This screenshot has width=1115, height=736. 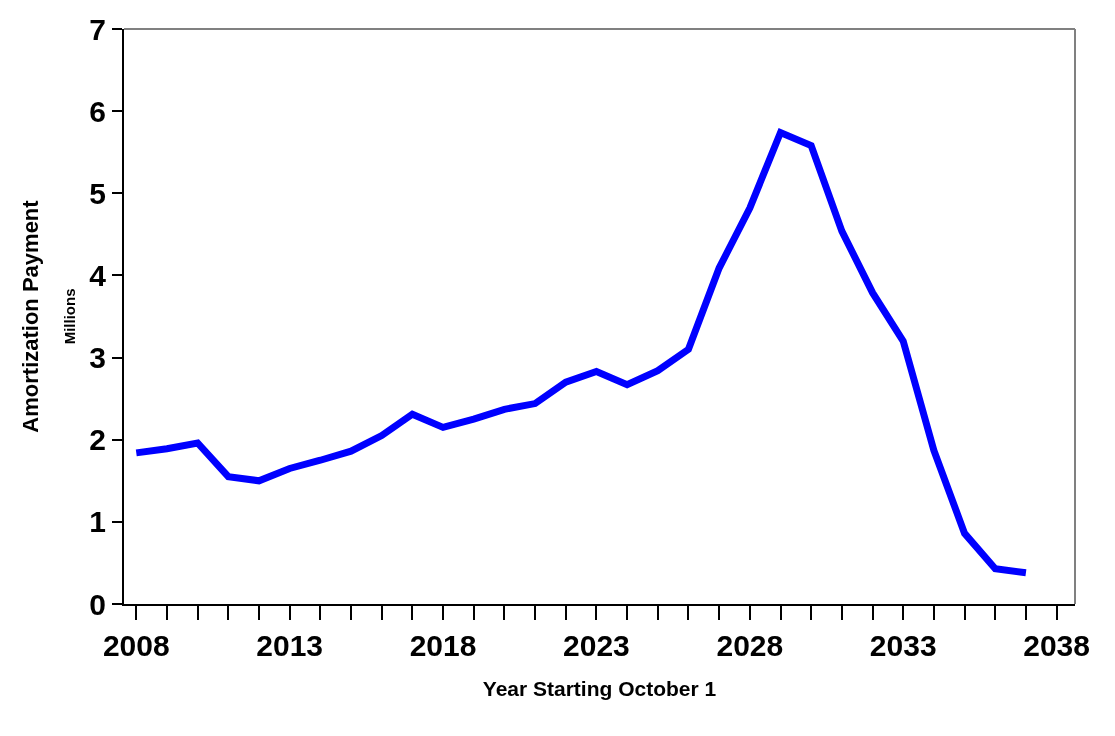 I want to click on x-tick-label: 2028, so click(x=750, y=645).